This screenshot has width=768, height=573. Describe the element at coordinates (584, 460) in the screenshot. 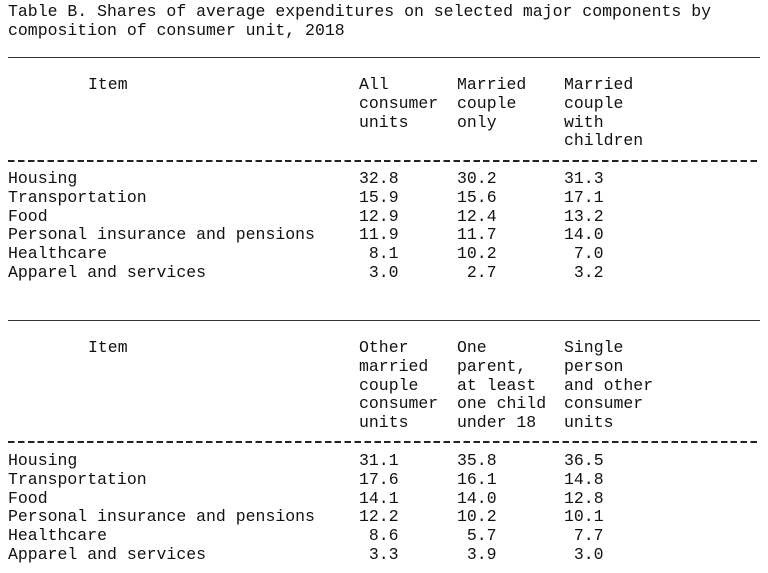

I see `row-value-cell: 36.5` at that location.